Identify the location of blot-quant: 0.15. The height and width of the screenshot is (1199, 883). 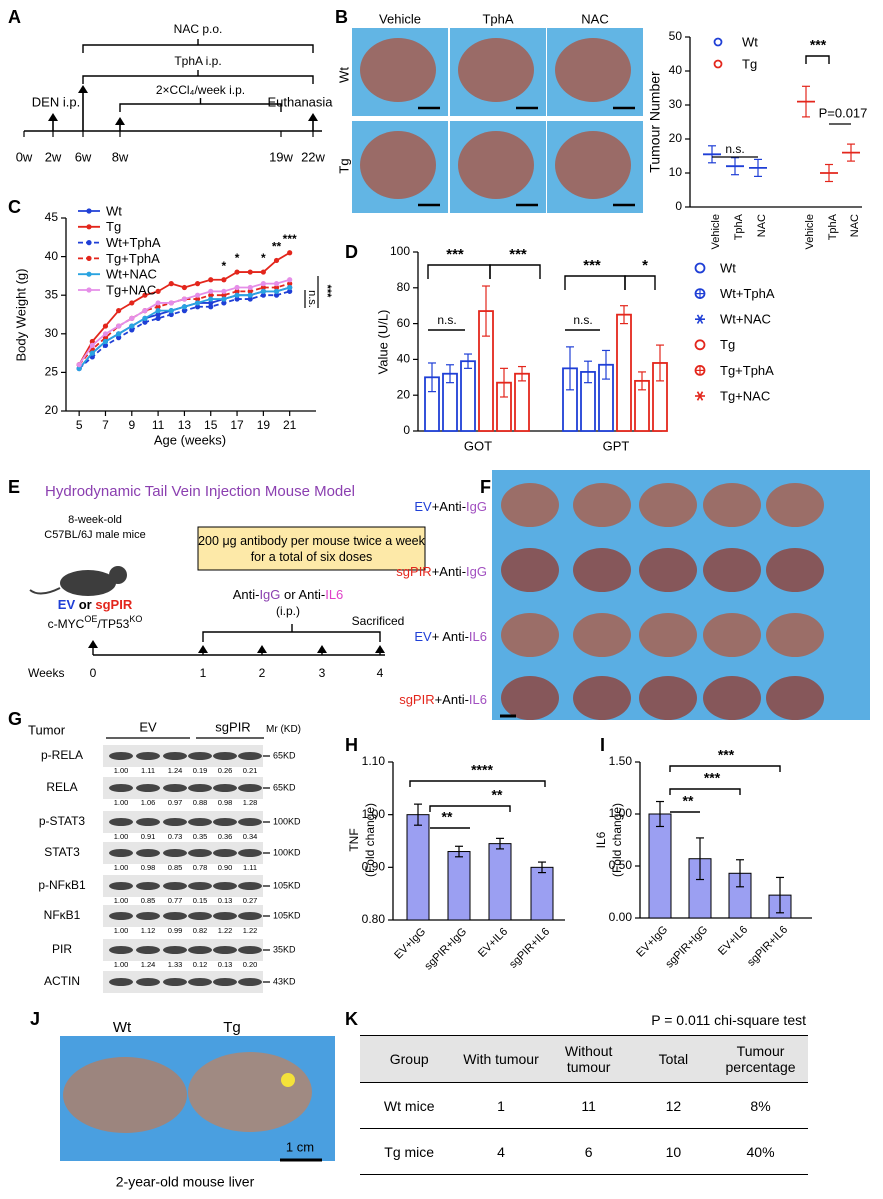
(200, 900).